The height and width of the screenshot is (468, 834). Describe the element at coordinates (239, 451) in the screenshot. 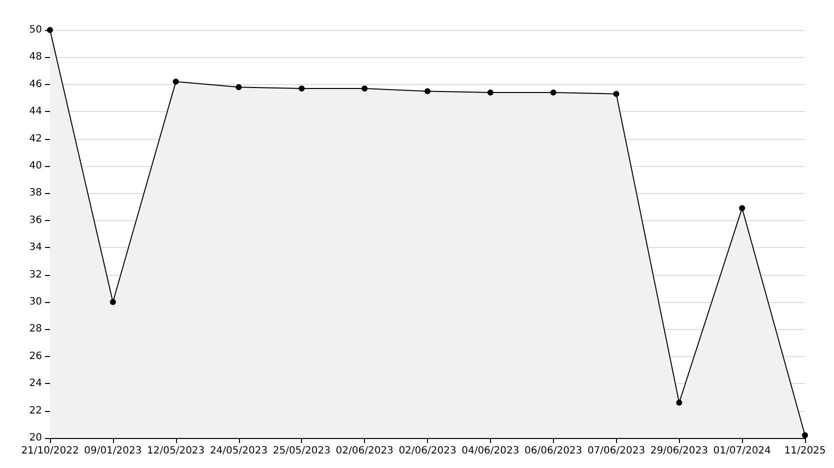

I see `x-tick-label: 24/05/2023` at that location.